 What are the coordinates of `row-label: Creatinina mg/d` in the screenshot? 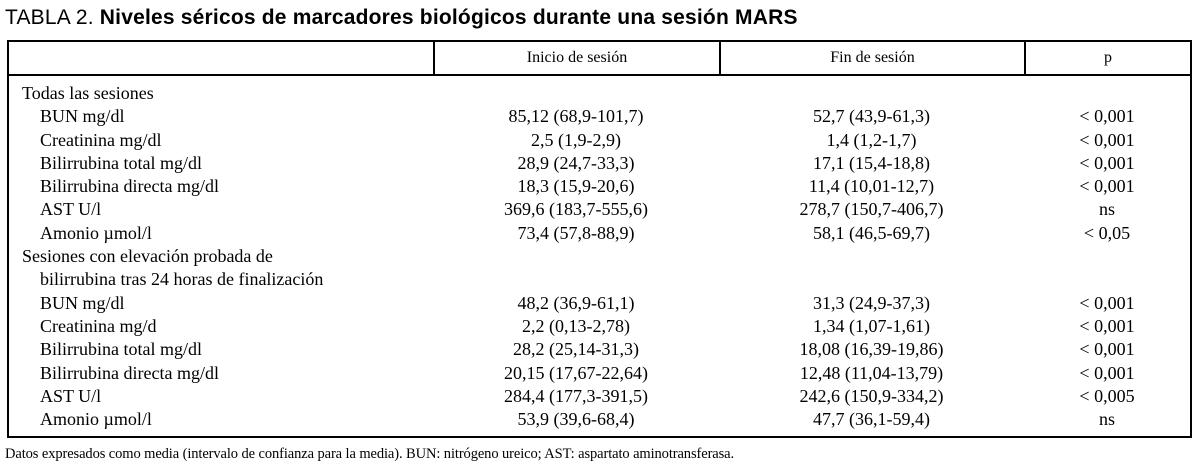 It's located at (98, 325).